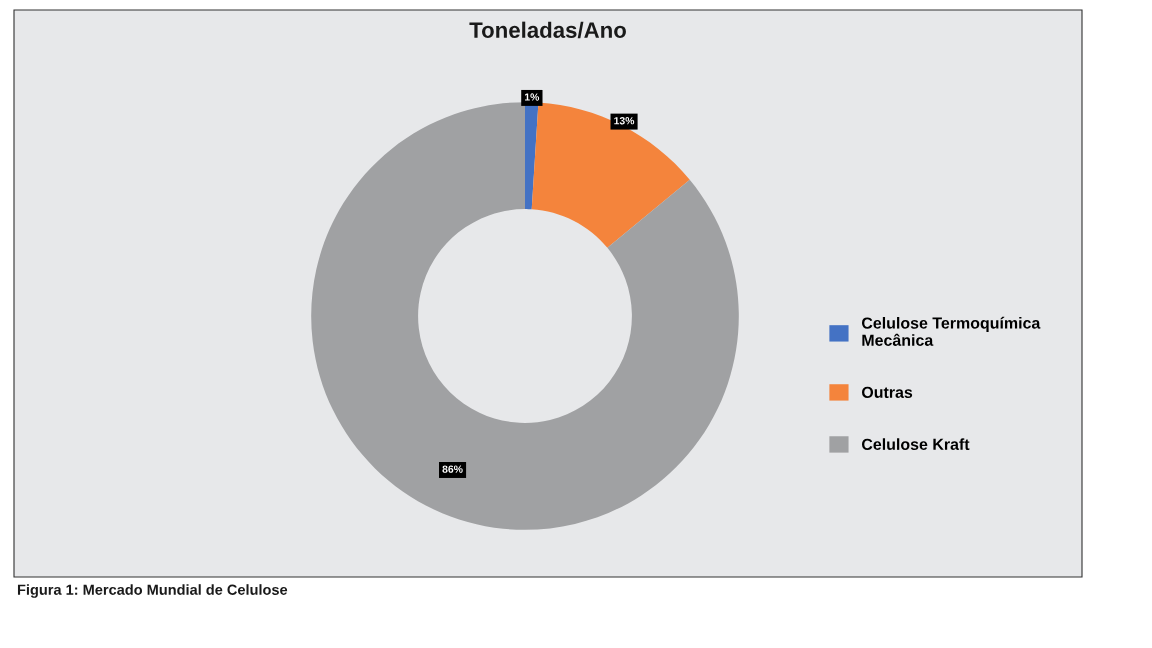 The image size is (1152, 648). I want to click on donut-slice, so click(610, 175).